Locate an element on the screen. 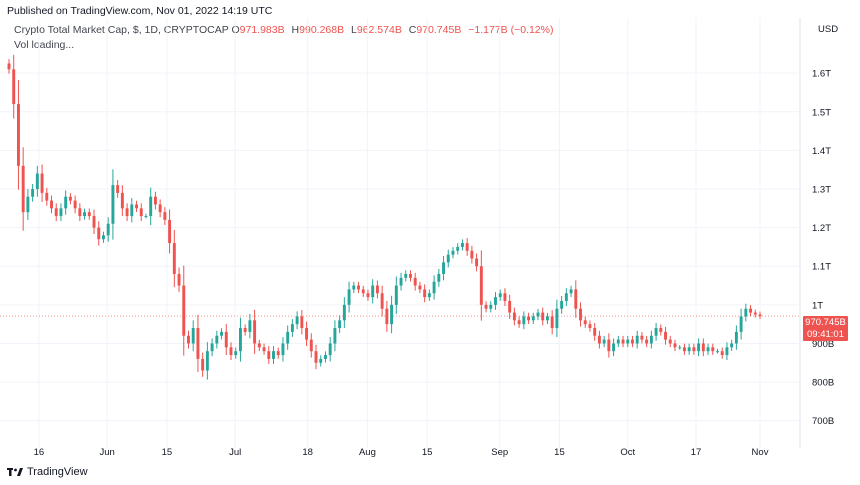 The height and width of the screenshot is (485, 860). low-value: 962.574B is located at coordinates (379, 30).